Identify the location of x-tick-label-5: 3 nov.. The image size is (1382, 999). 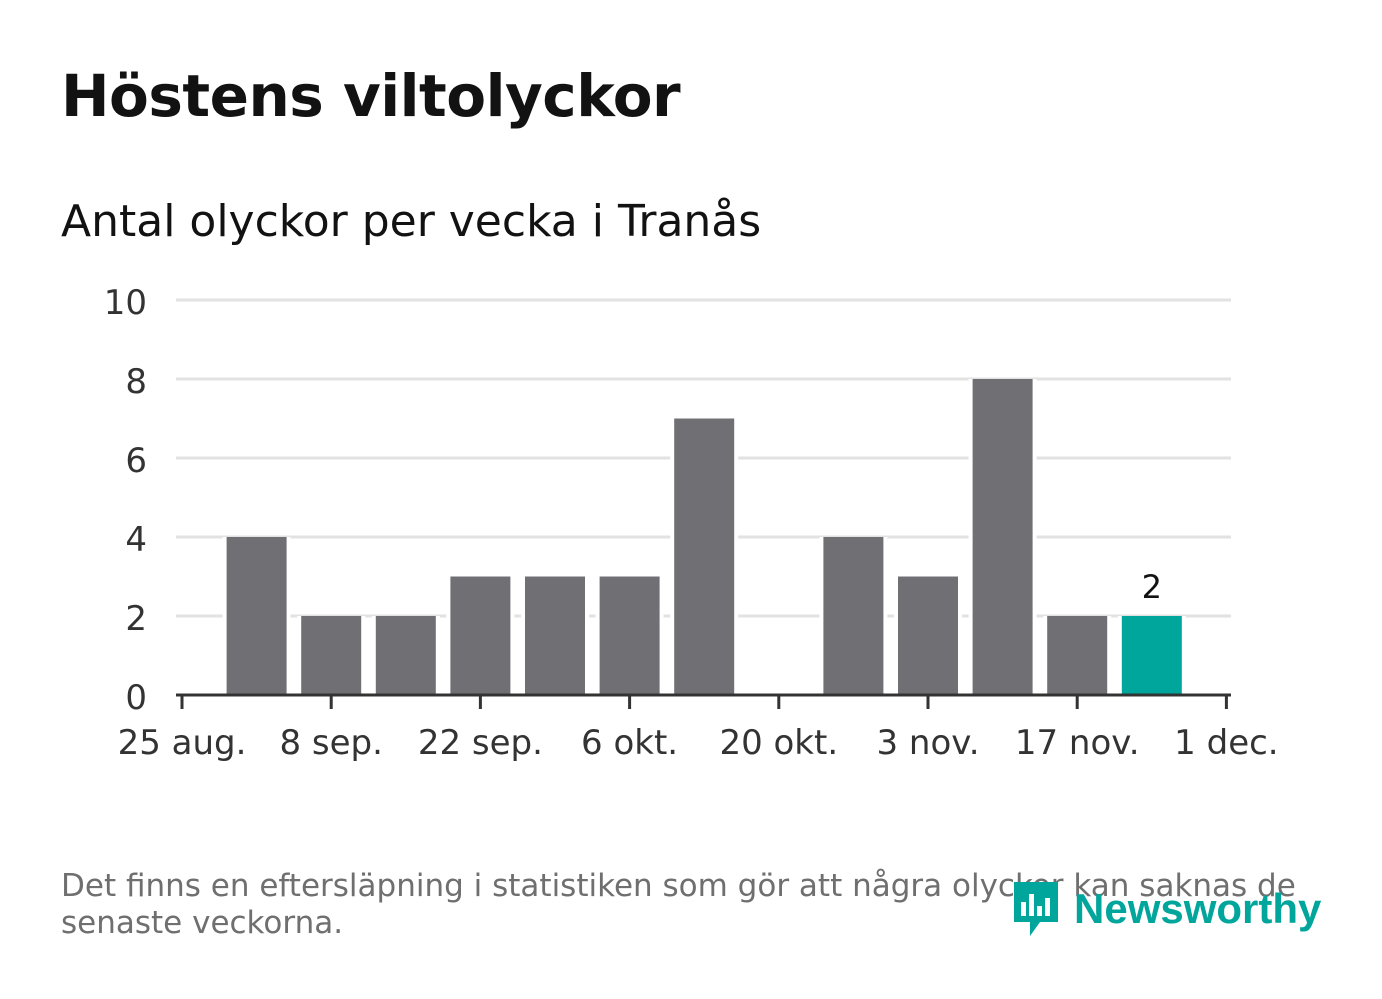
(927, 743).